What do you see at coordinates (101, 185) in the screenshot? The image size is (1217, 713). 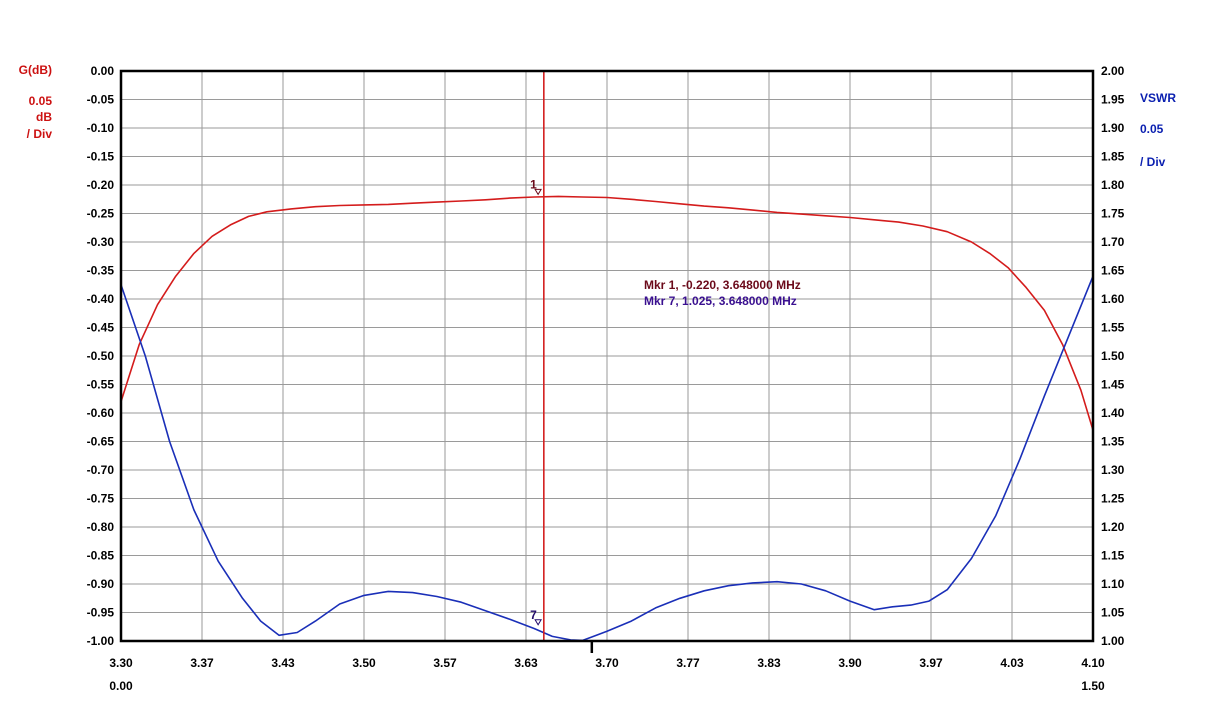 I see `y-left-tick-label: -0.20` at bounding box center [101, 185].